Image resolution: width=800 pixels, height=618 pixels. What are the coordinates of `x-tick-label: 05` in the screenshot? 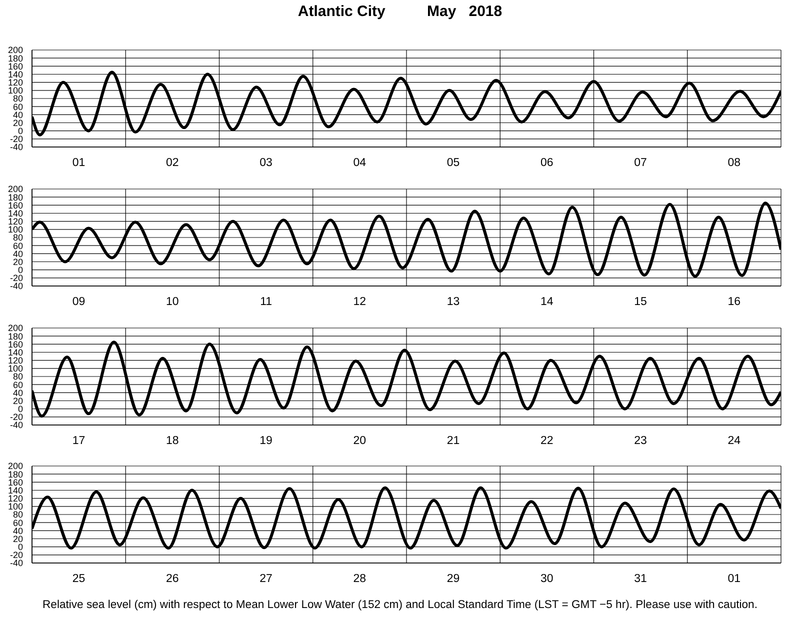 It's located at (453, 163).